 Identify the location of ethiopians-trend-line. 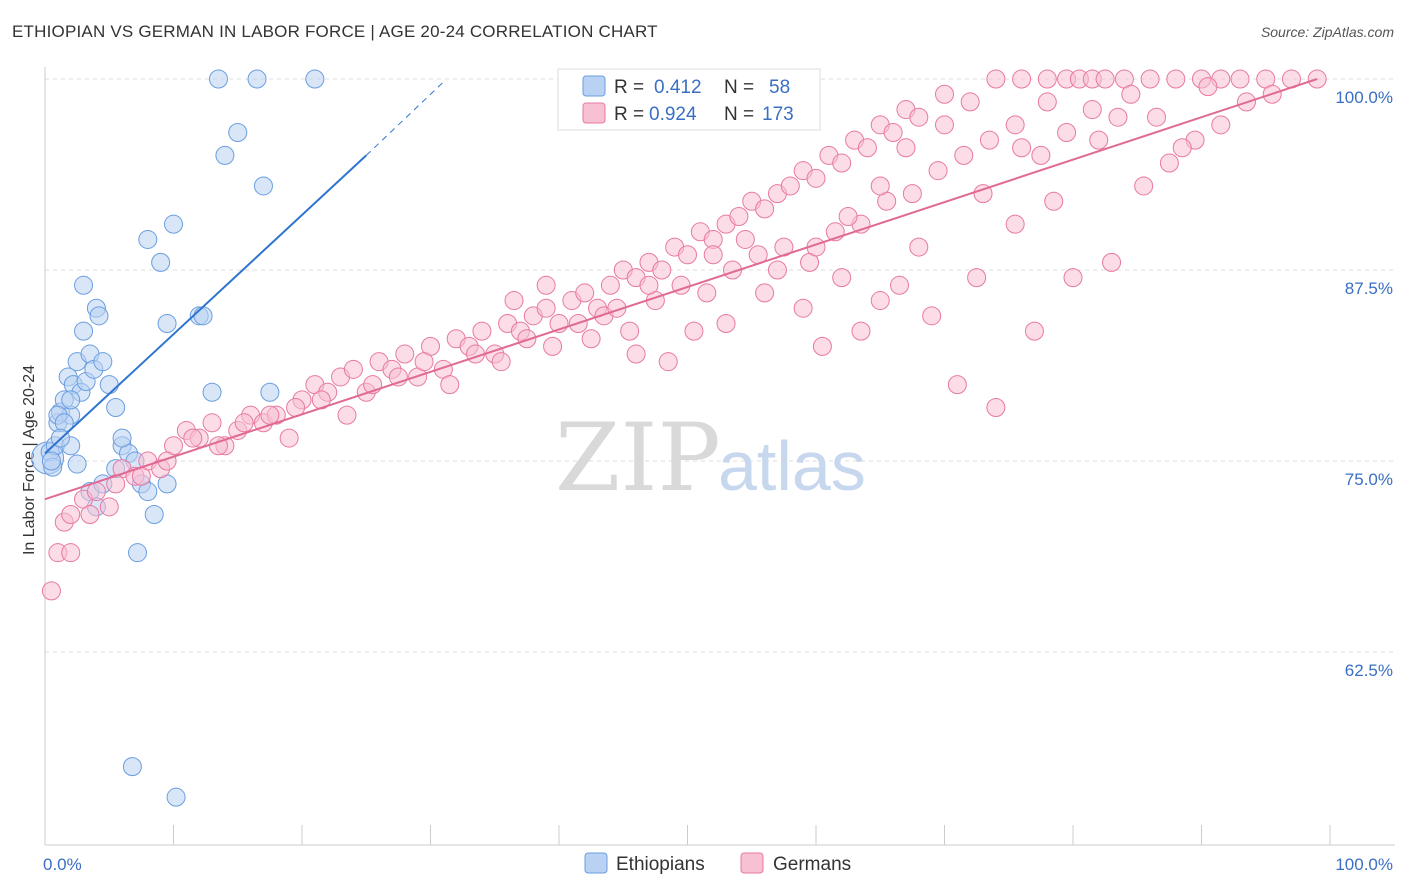
(205, 304).